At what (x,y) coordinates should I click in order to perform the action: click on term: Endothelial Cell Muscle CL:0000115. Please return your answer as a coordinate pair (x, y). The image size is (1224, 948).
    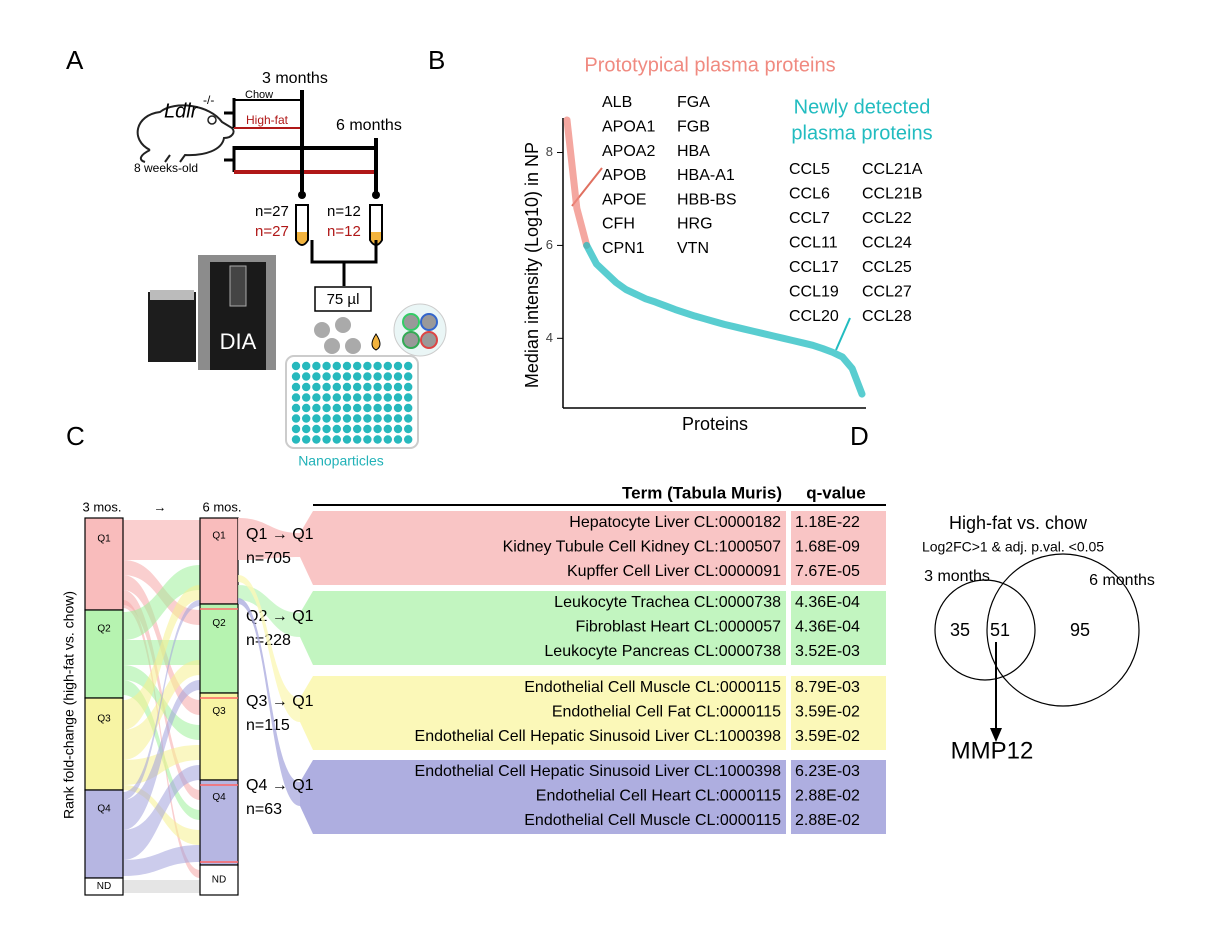
    Looking at the image, I should click on (652, 820).